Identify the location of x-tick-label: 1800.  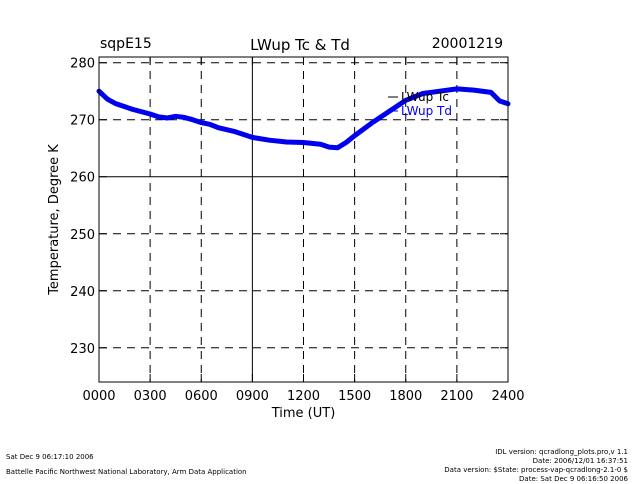
(405, 396).